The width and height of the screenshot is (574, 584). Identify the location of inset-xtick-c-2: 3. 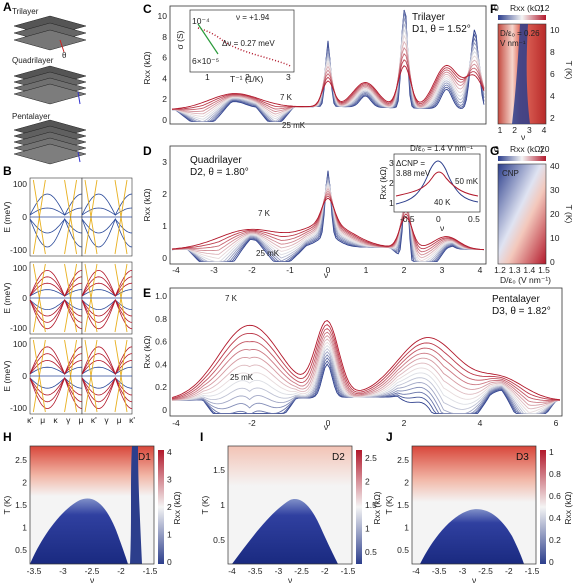
(288, 77).